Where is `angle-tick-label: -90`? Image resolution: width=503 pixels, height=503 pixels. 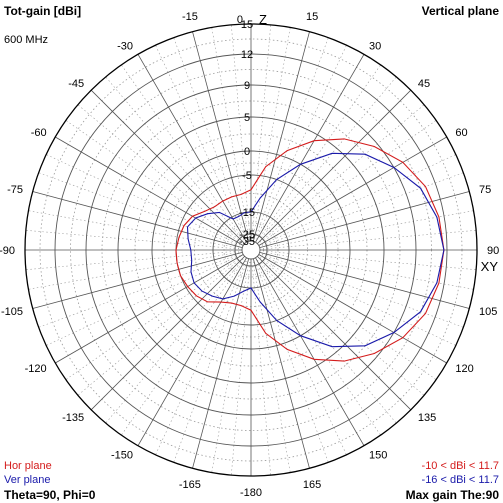
angle-tick-label: -90 is located at coordinates (7, 251).